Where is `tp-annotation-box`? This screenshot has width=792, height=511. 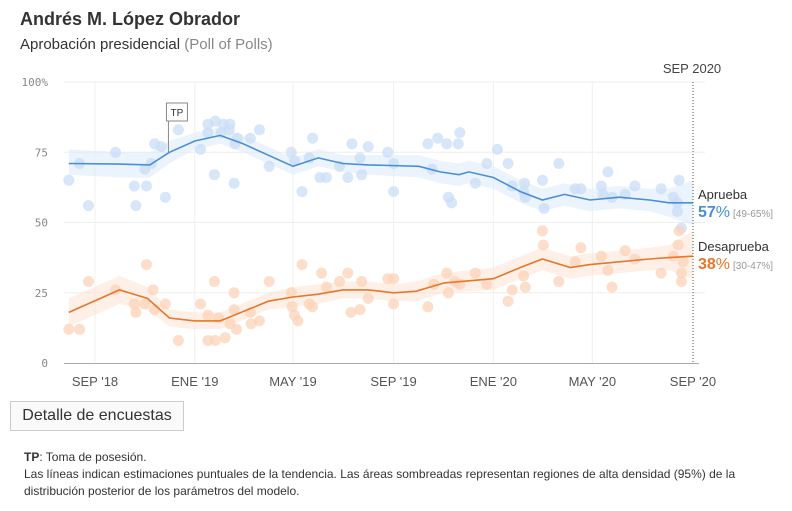
tp-annotation-box is located at coordinates (176, 112).